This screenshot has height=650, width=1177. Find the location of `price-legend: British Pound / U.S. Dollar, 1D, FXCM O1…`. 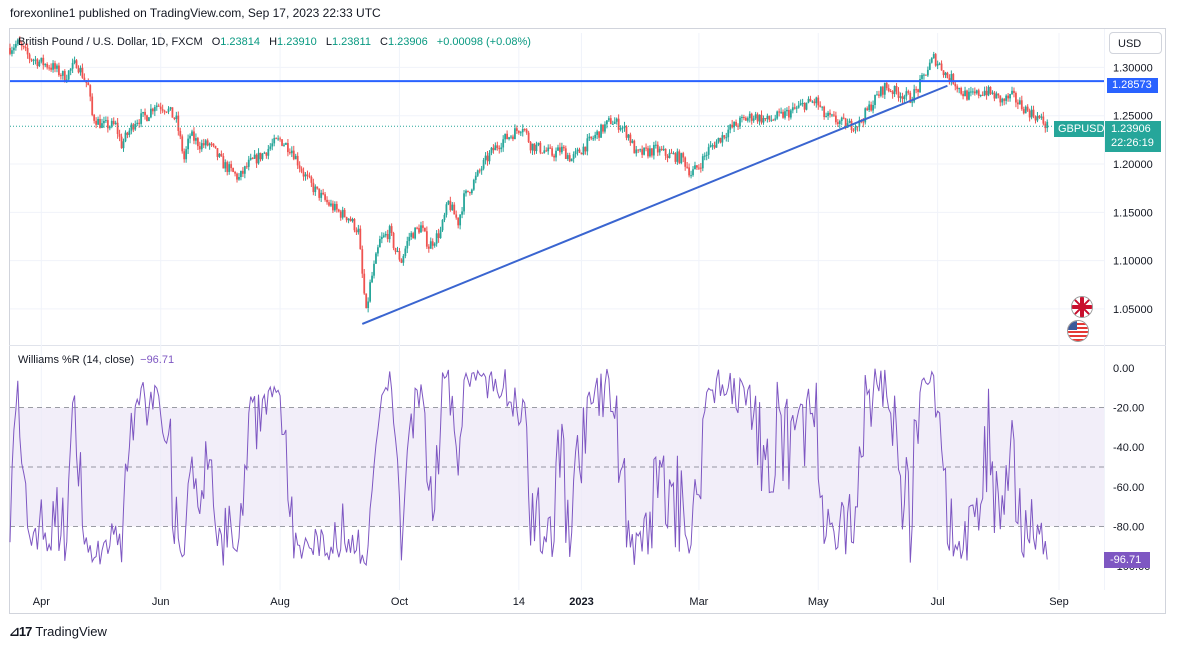

price-legend: British Pound / U.S. Dollar, 1D, FXCM O1… is located at coordinates (277, 42).